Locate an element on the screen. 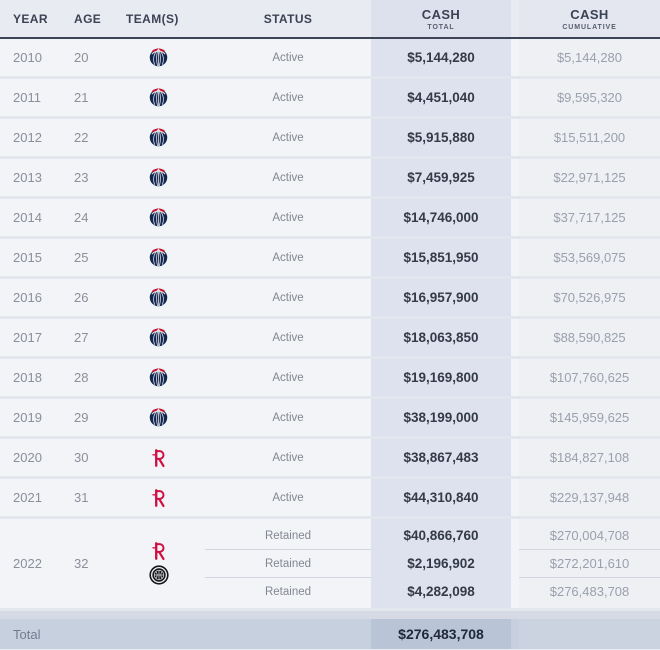  age-value: 21 is located at coordinates (81, 97).